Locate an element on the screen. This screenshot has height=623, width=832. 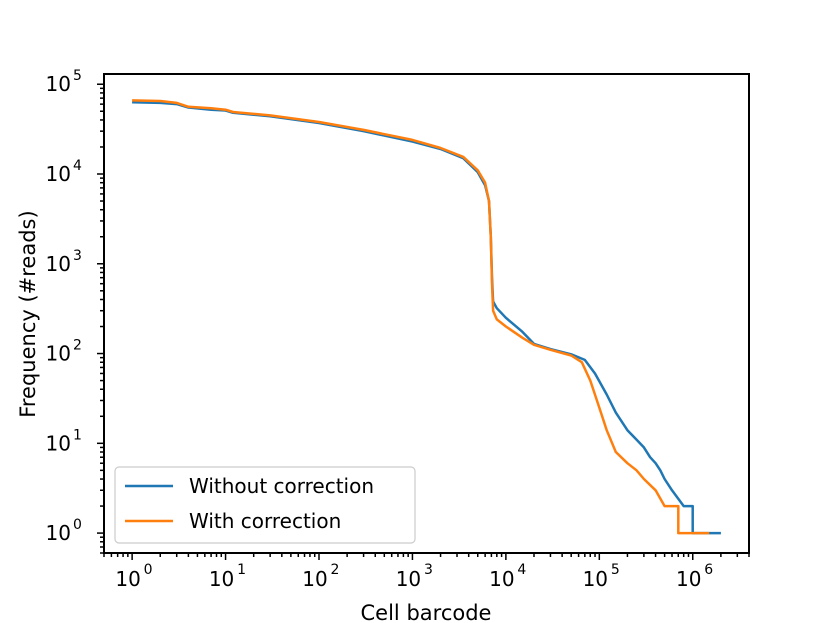
legend-label-1: With correction is located at coordinates (265, 521).